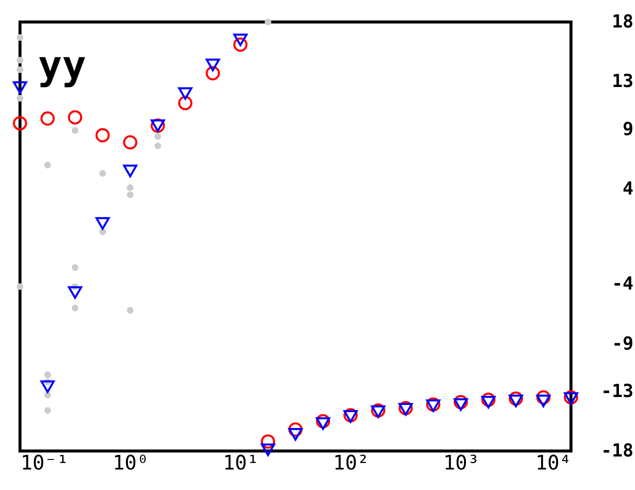 Image resolution: width=635 pixels, height=490 pixels. What do you see at coordinates (617, 391) in the screenshot?
I see `y-tick-label: -13` at bounding box center [617, 391].